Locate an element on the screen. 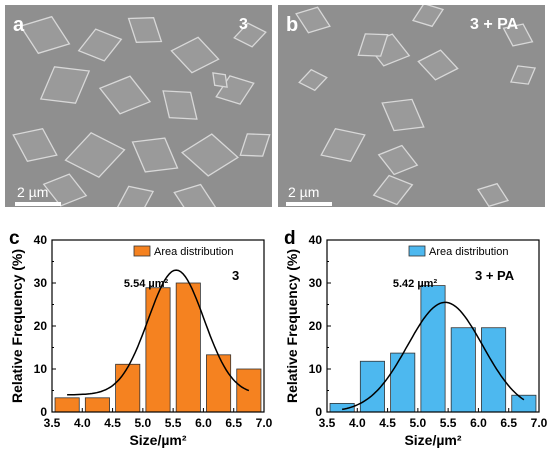 This screenshot has height=453, width=550. panel-label-d: d is located at coordinates (290, 238).